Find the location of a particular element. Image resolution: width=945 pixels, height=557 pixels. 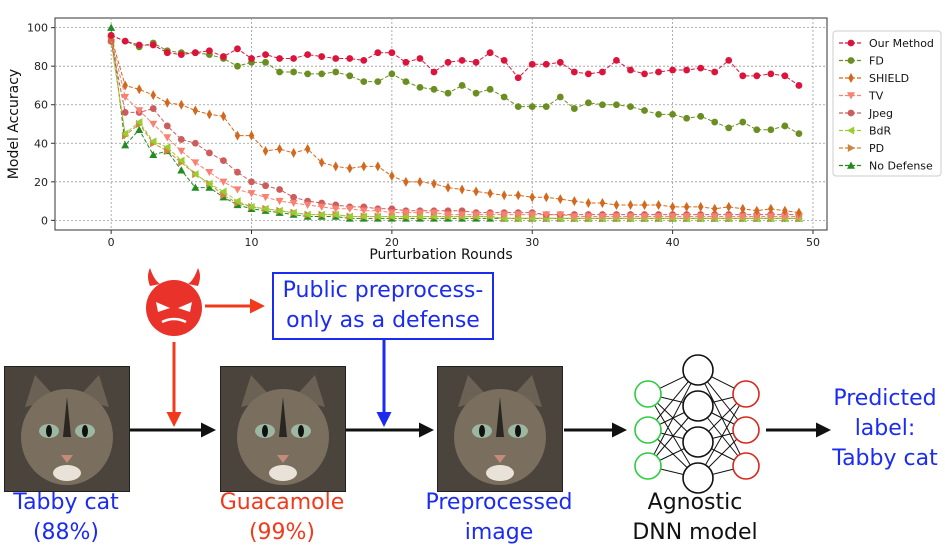

legend: Our Method FD SHIELD TV Jpeg BdR PD No Defense is located at coordinates (887, 103).